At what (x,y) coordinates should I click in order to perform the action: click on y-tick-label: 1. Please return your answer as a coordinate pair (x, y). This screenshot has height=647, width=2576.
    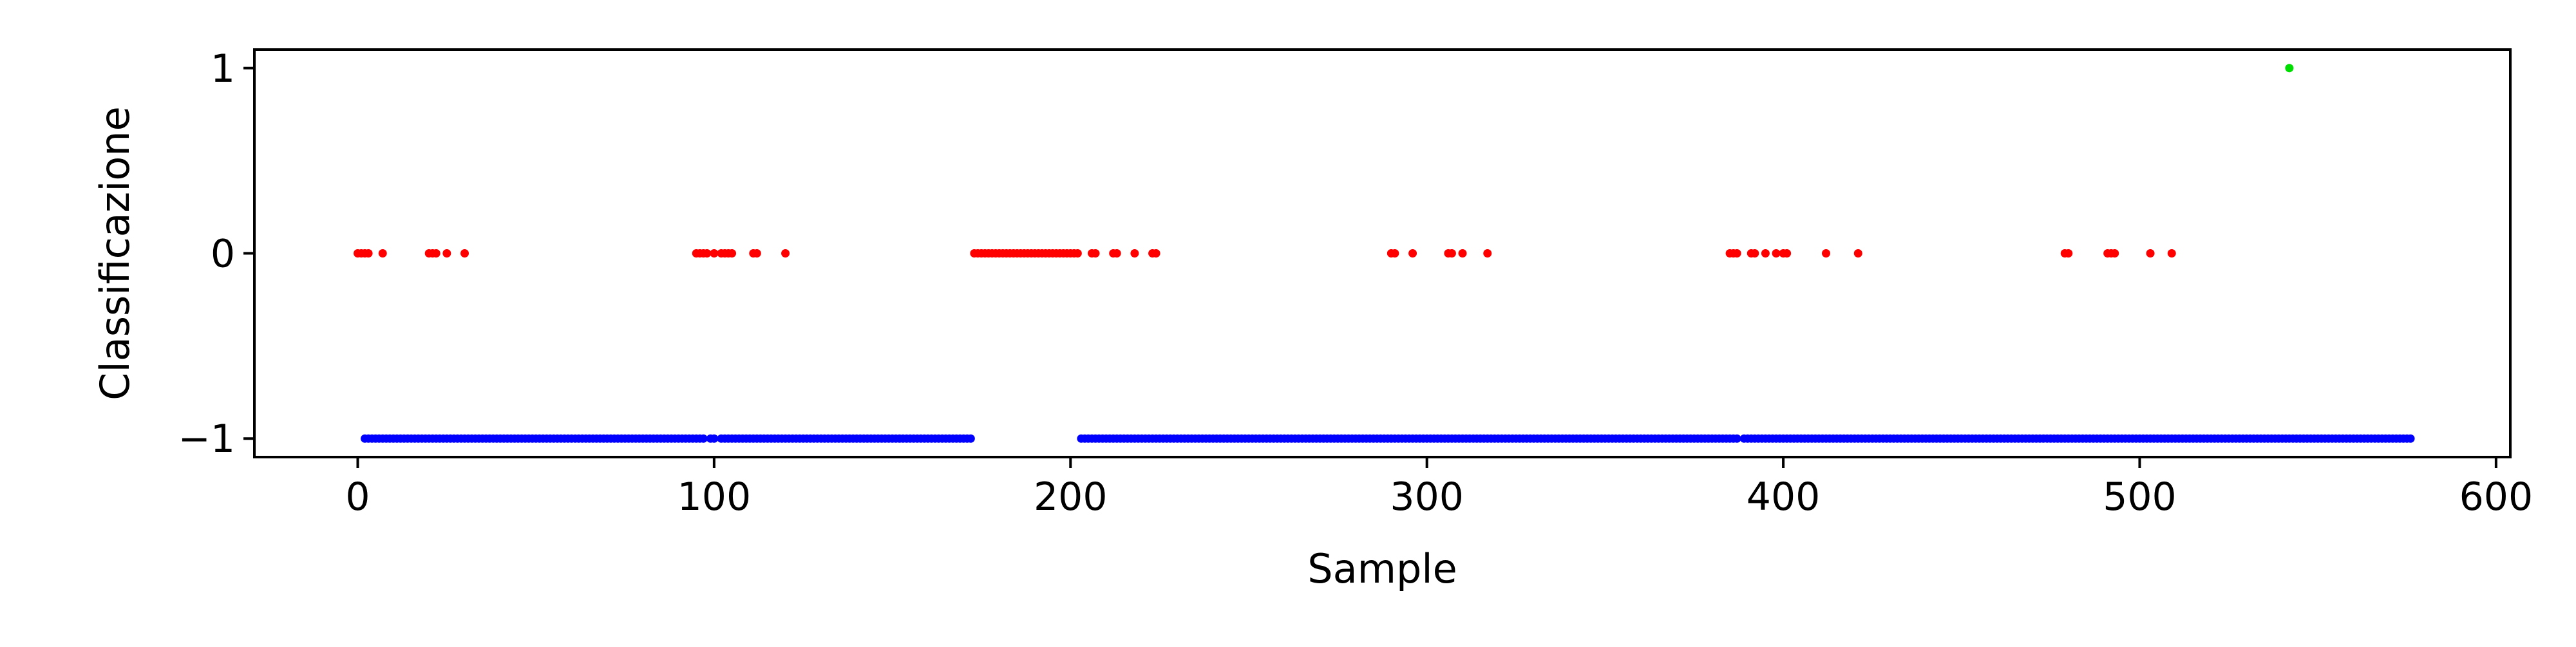
    Looking at the image, I should click on (223, 68).